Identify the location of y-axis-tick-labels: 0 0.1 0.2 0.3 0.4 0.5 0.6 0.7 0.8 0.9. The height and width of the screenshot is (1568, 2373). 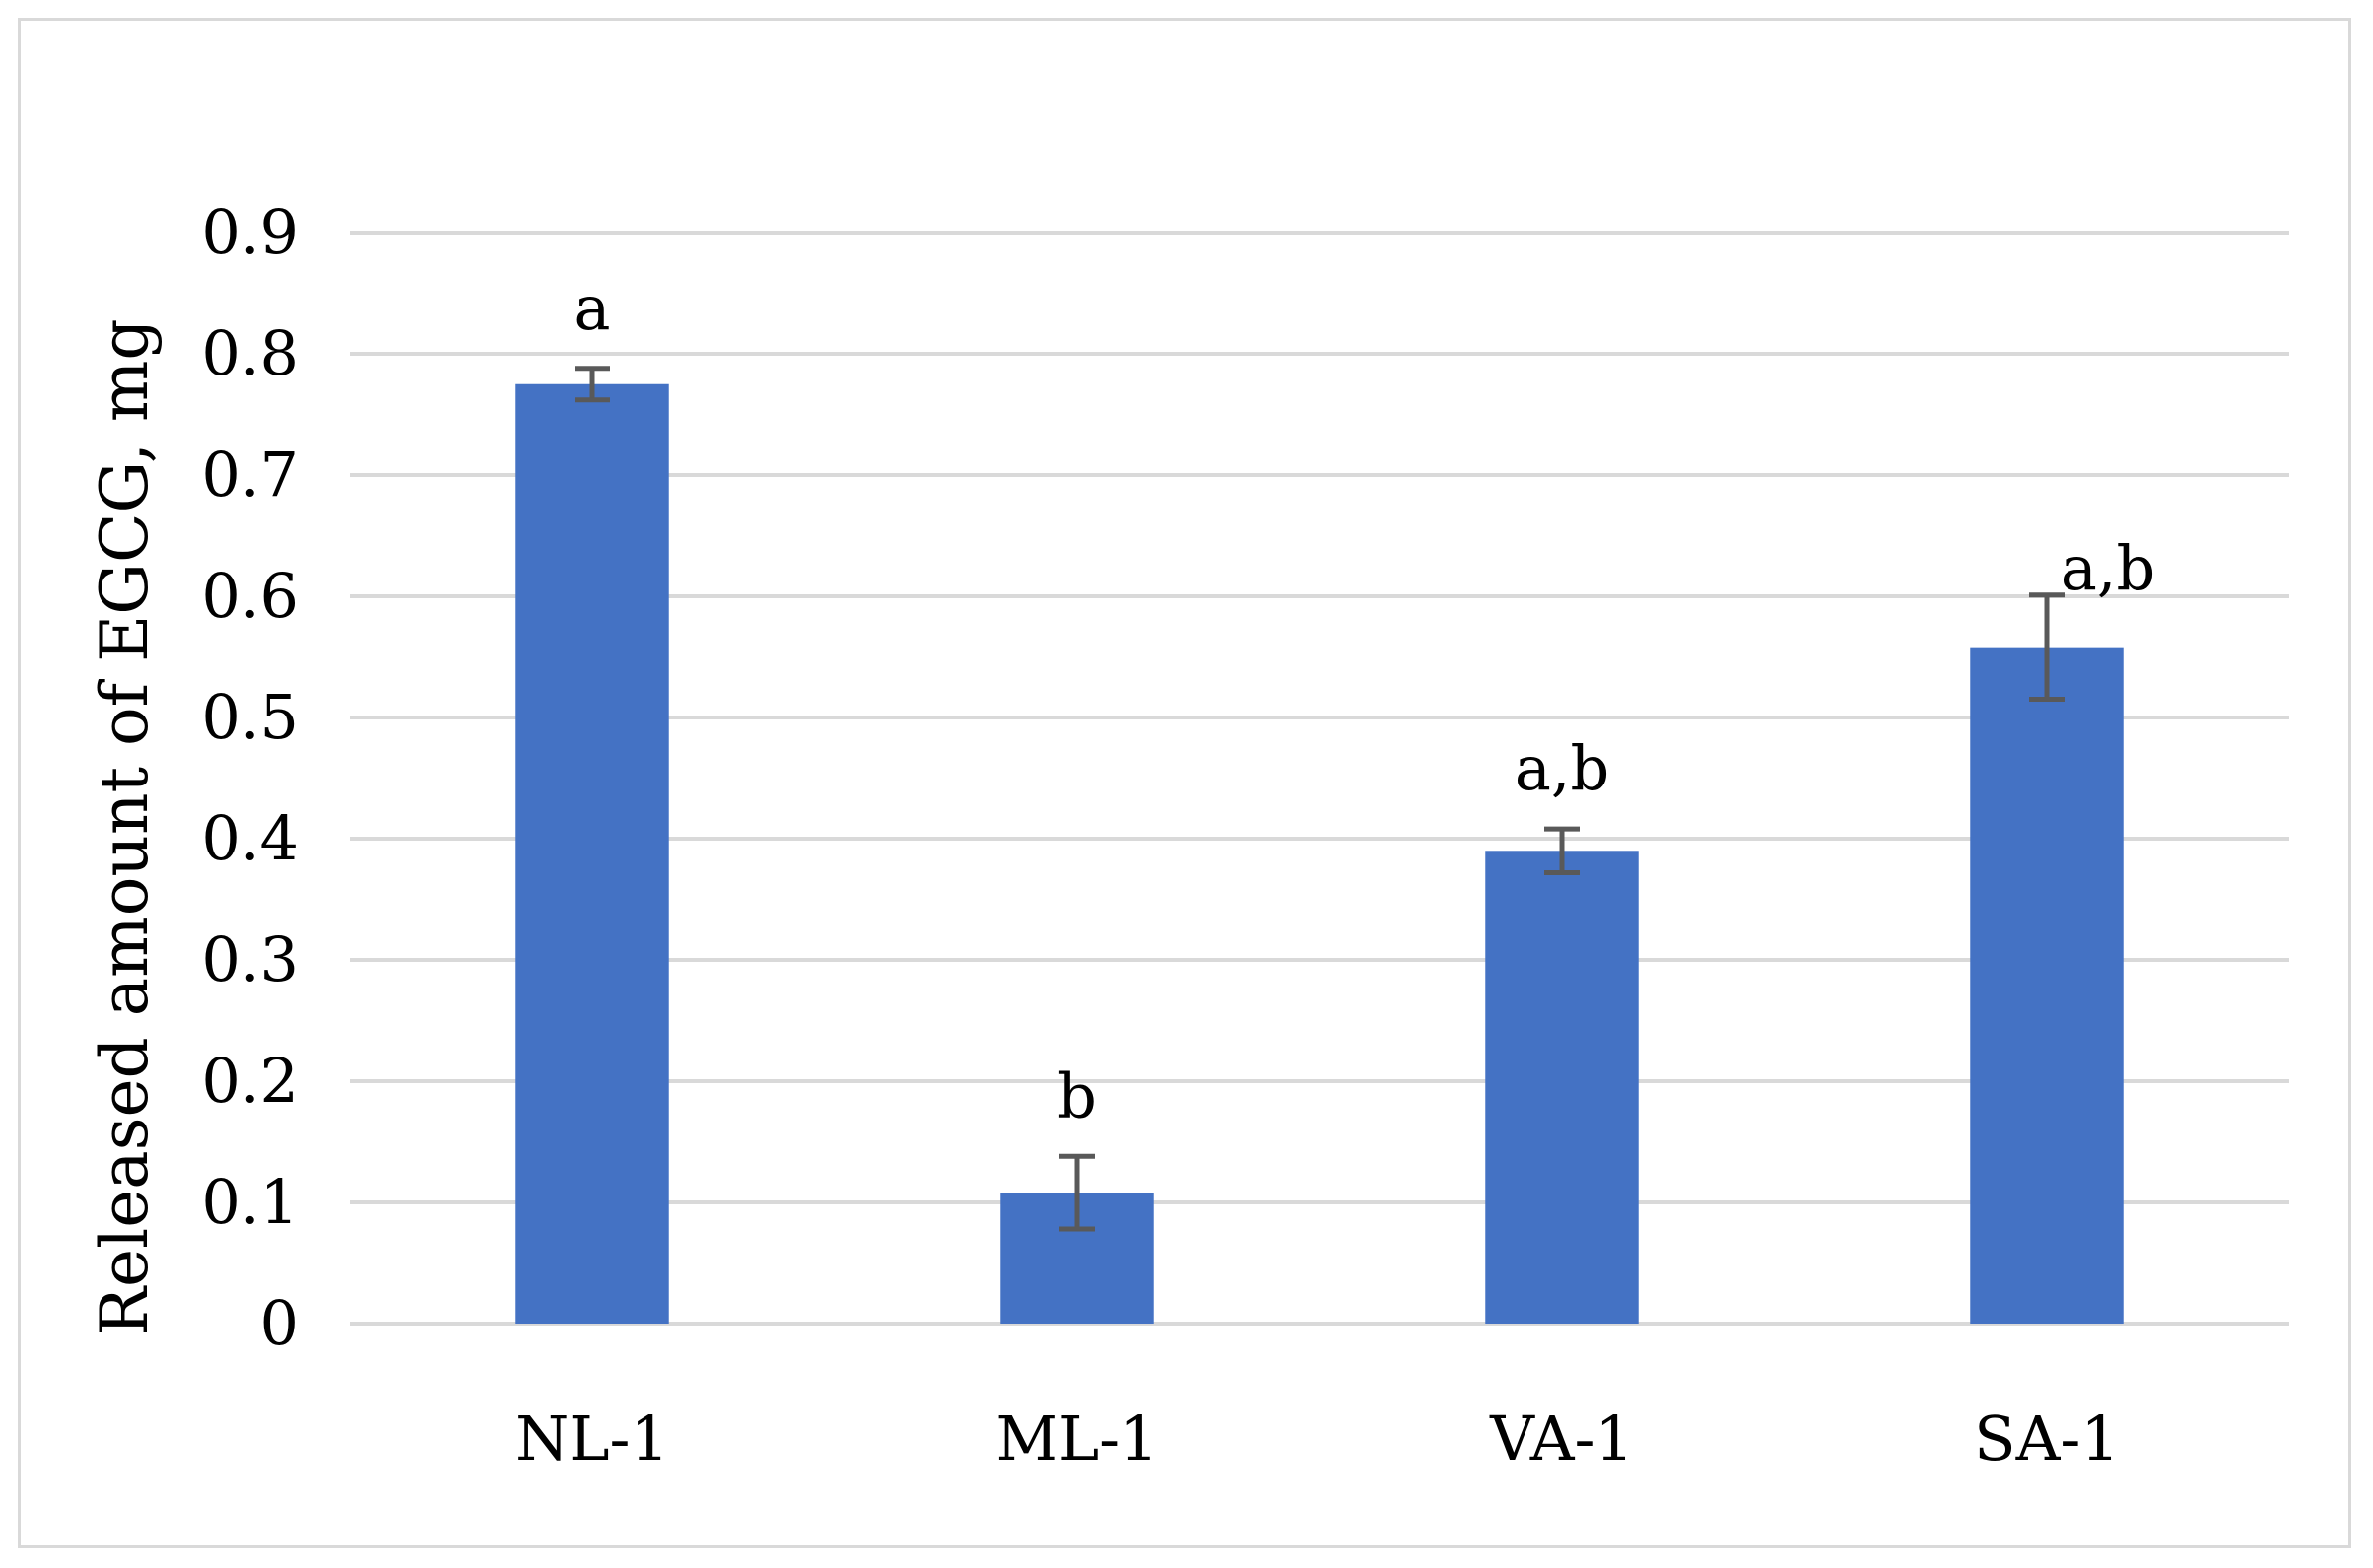
(250, 777).